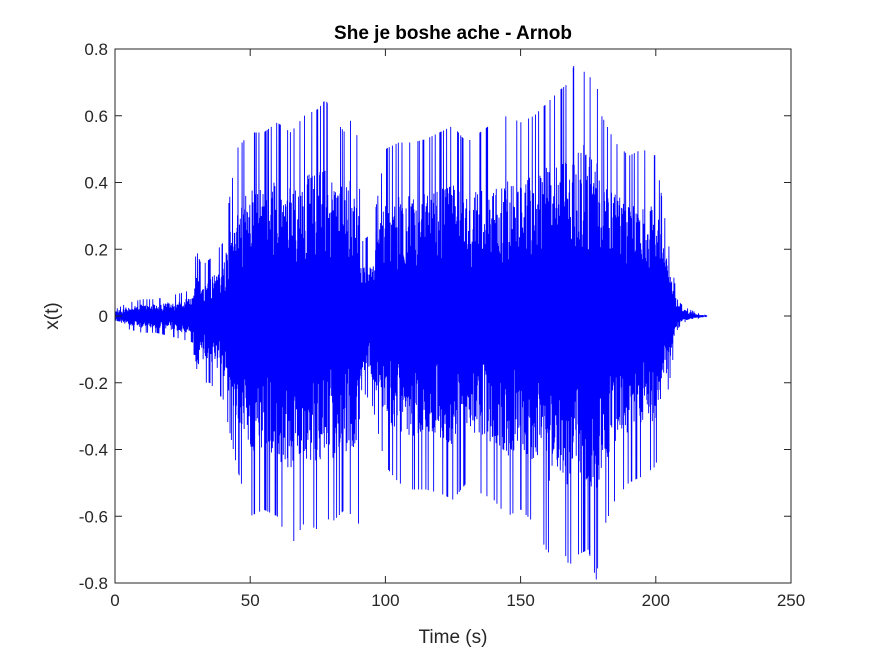  Describe the element at coordinates (96, 249) in the screenshot. I see `y-tick-label: 0.2` at that location.